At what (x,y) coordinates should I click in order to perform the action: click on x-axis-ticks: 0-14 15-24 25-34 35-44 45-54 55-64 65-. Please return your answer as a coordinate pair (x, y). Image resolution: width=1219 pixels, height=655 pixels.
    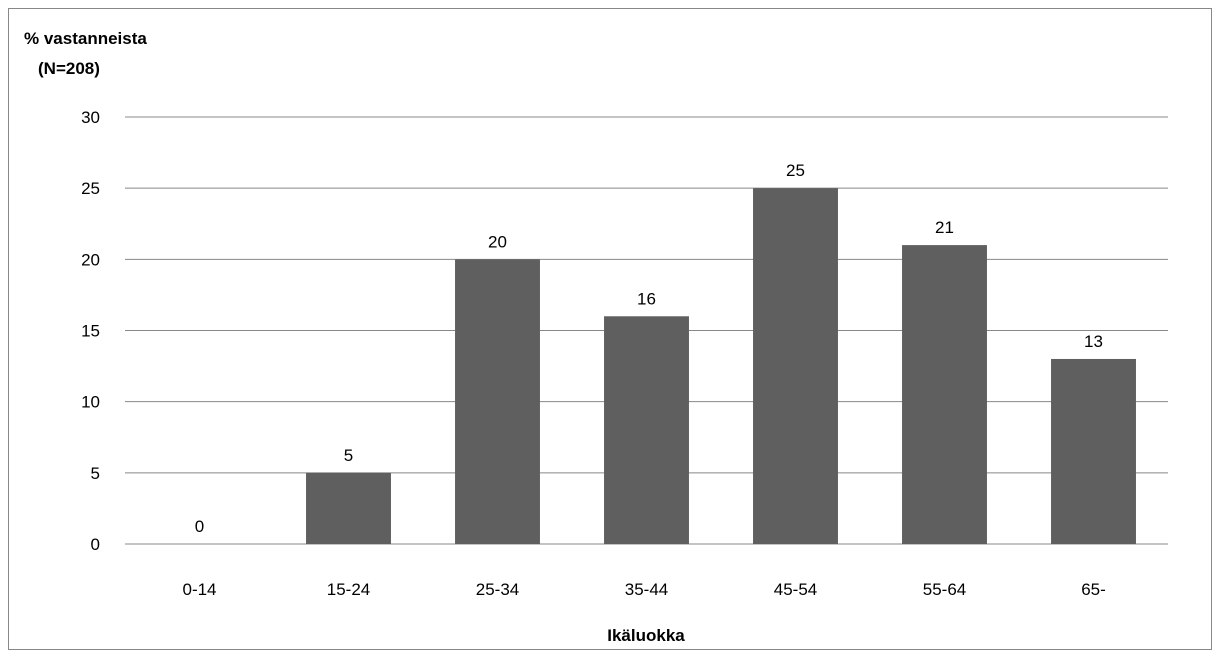
    Looking at the image, I should click on (643, 589).